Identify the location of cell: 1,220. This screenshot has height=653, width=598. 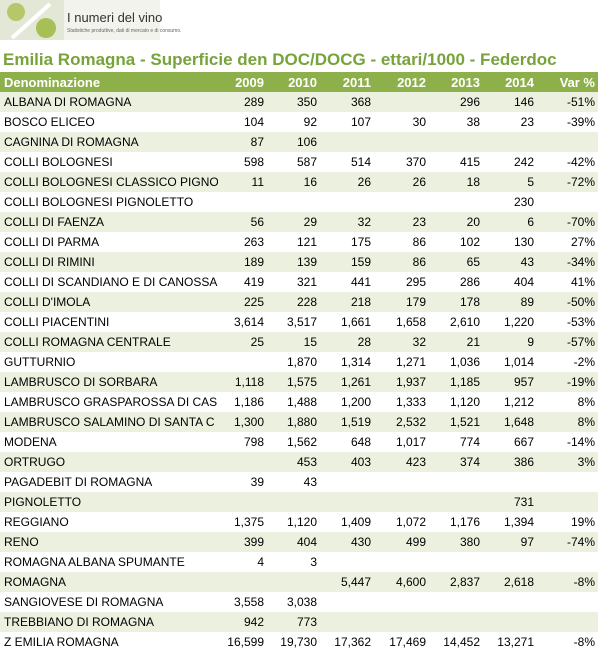
(510, 322).